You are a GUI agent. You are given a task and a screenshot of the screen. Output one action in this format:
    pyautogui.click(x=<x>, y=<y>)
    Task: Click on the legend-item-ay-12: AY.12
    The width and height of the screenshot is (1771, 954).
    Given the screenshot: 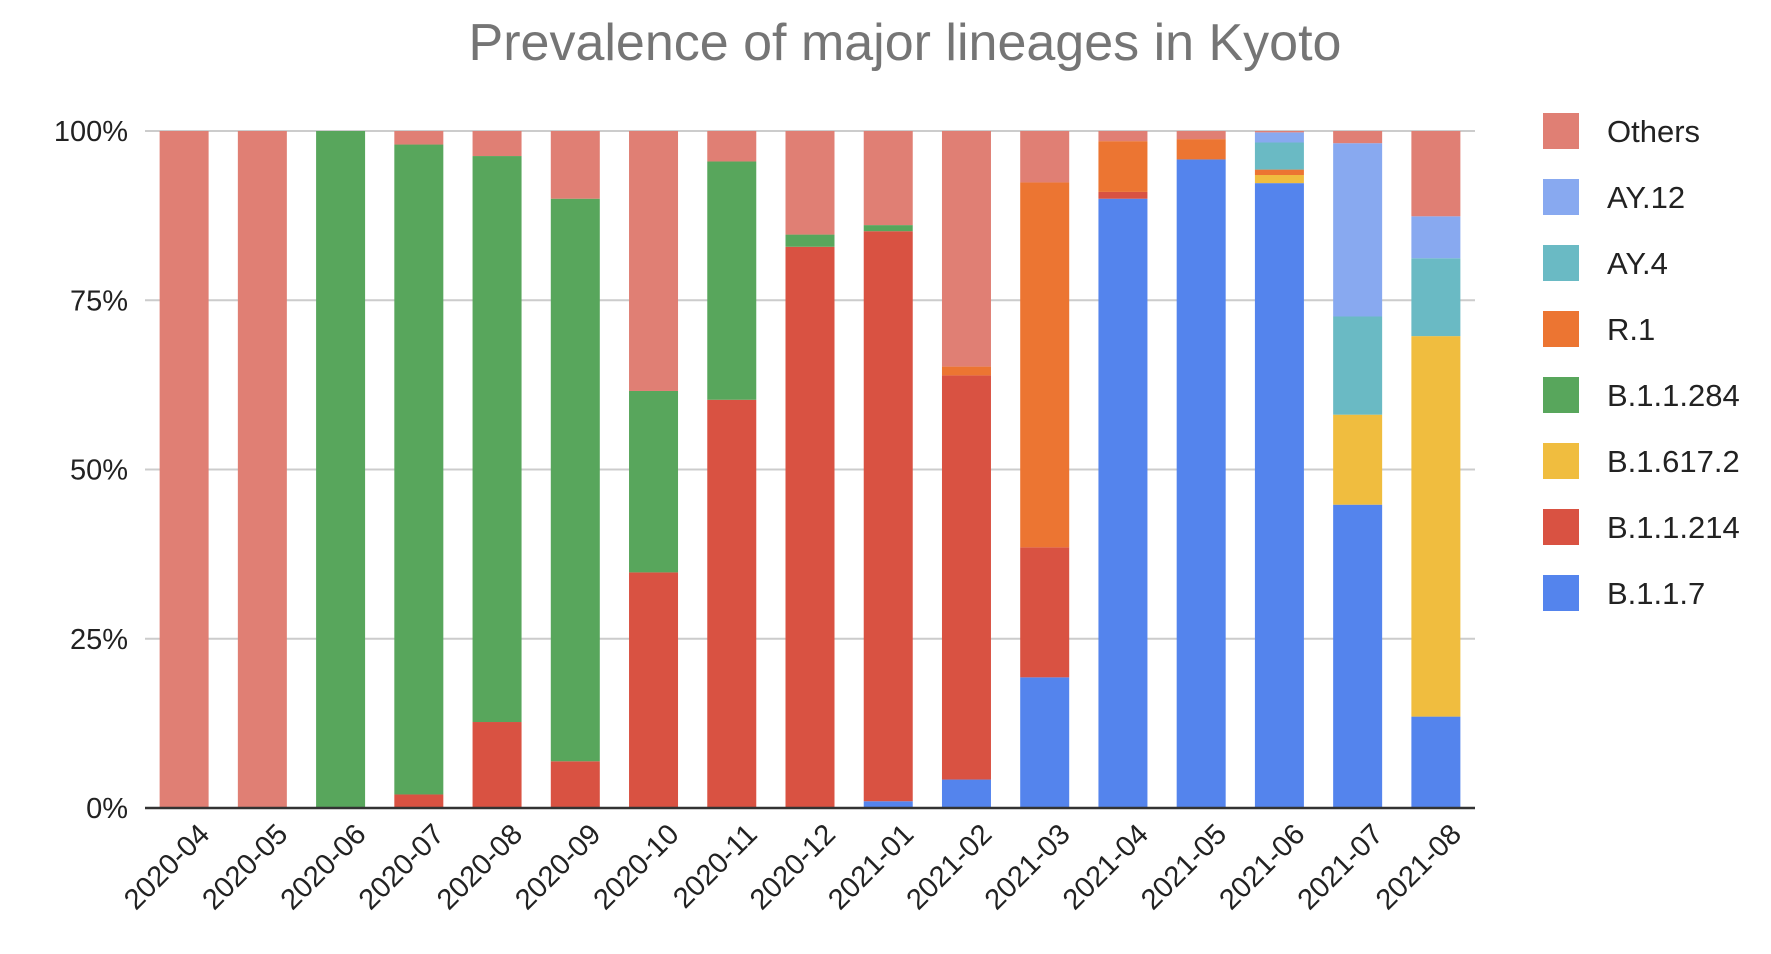 What is the action you would take?
    pyautogui.click(x=1614, y=197)
    